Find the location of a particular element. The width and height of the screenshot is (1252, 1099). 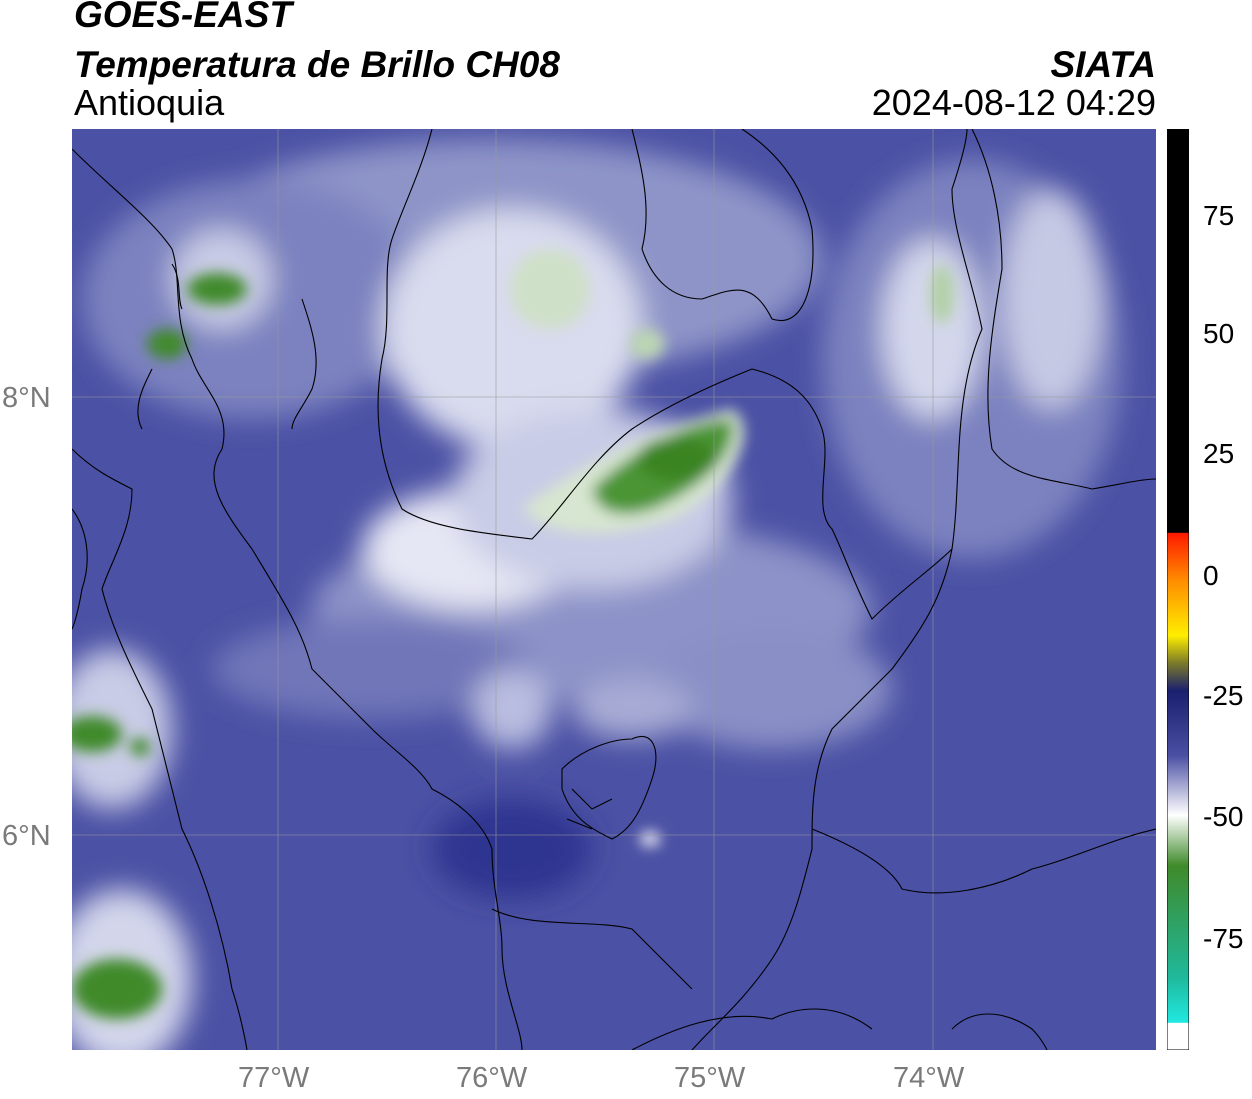

colorbar-label-neg25: -25 is located at coordinates (1223, 695).